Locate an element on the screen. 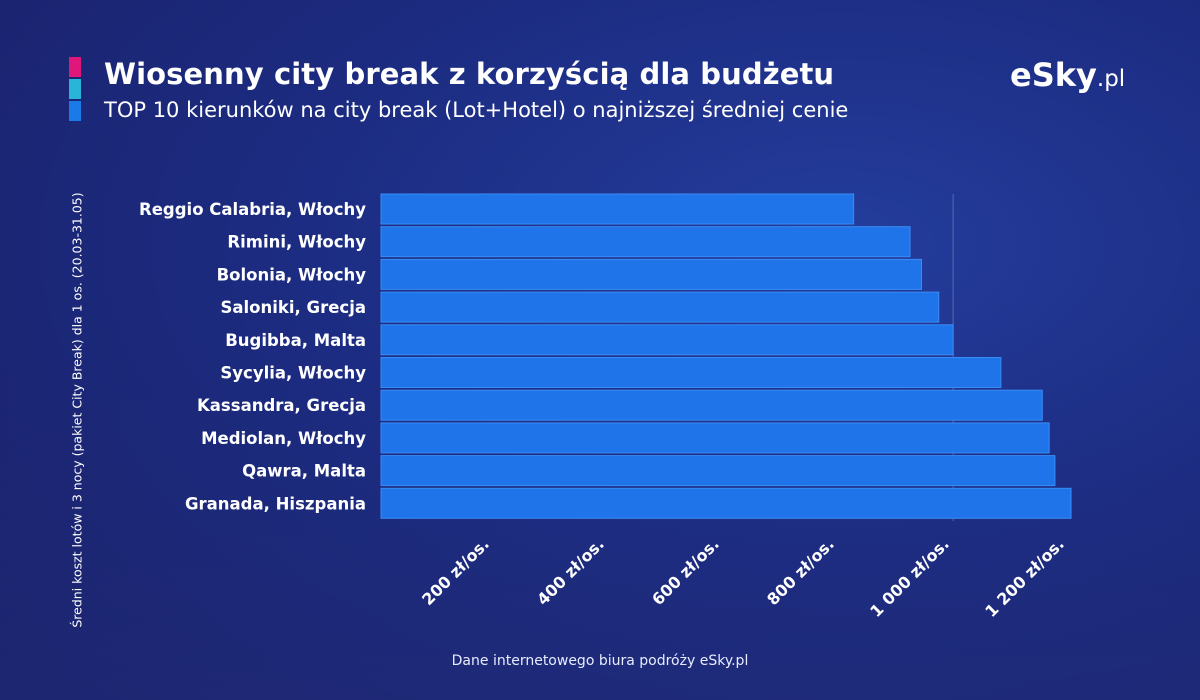  accent-bar-pink is located at coordinates (75, 67).